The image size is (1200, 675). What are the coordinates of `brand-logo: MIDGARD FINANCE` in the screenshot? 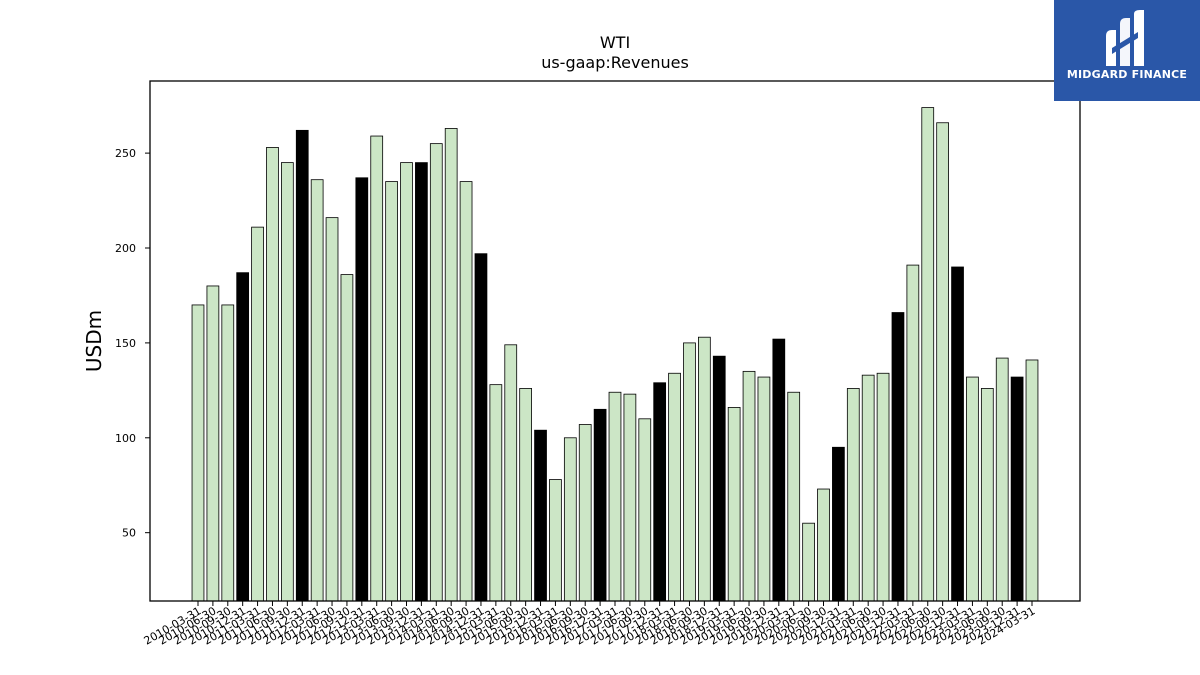 It's located at (1127, 50).